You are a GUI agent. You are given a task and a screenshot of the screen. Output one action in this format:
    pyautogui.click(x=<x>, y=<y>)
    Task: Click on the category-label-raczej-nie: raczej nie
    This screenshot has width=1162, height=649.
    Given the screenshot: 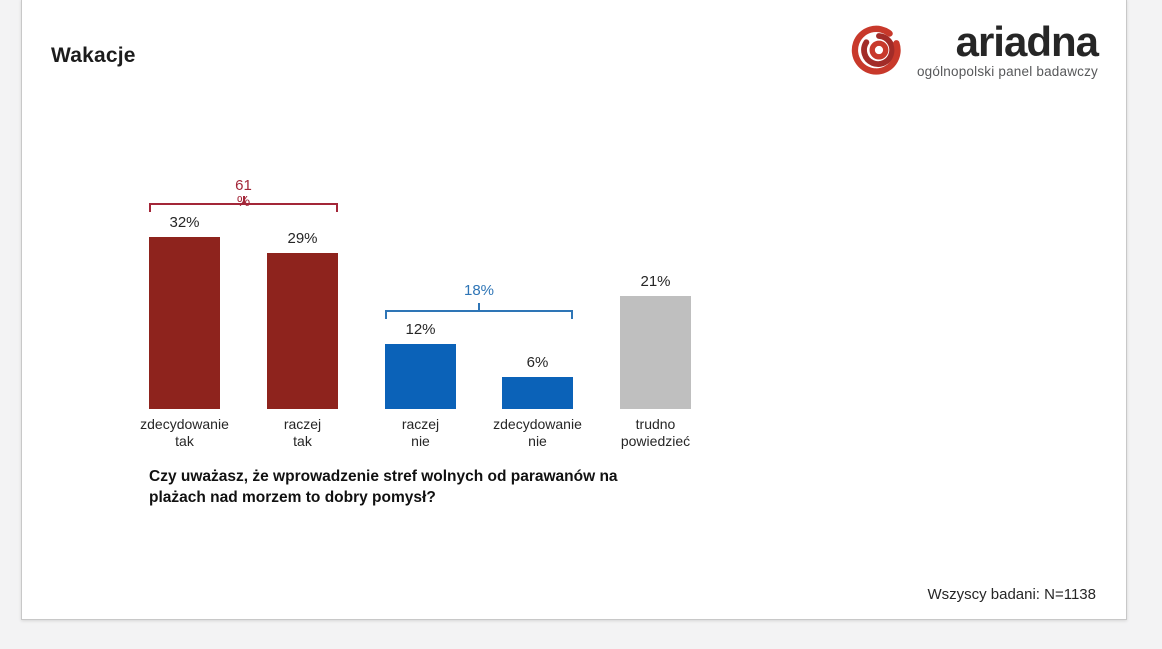 What is the action you would take?
    pyautogui.click(x=420, y=432)
    